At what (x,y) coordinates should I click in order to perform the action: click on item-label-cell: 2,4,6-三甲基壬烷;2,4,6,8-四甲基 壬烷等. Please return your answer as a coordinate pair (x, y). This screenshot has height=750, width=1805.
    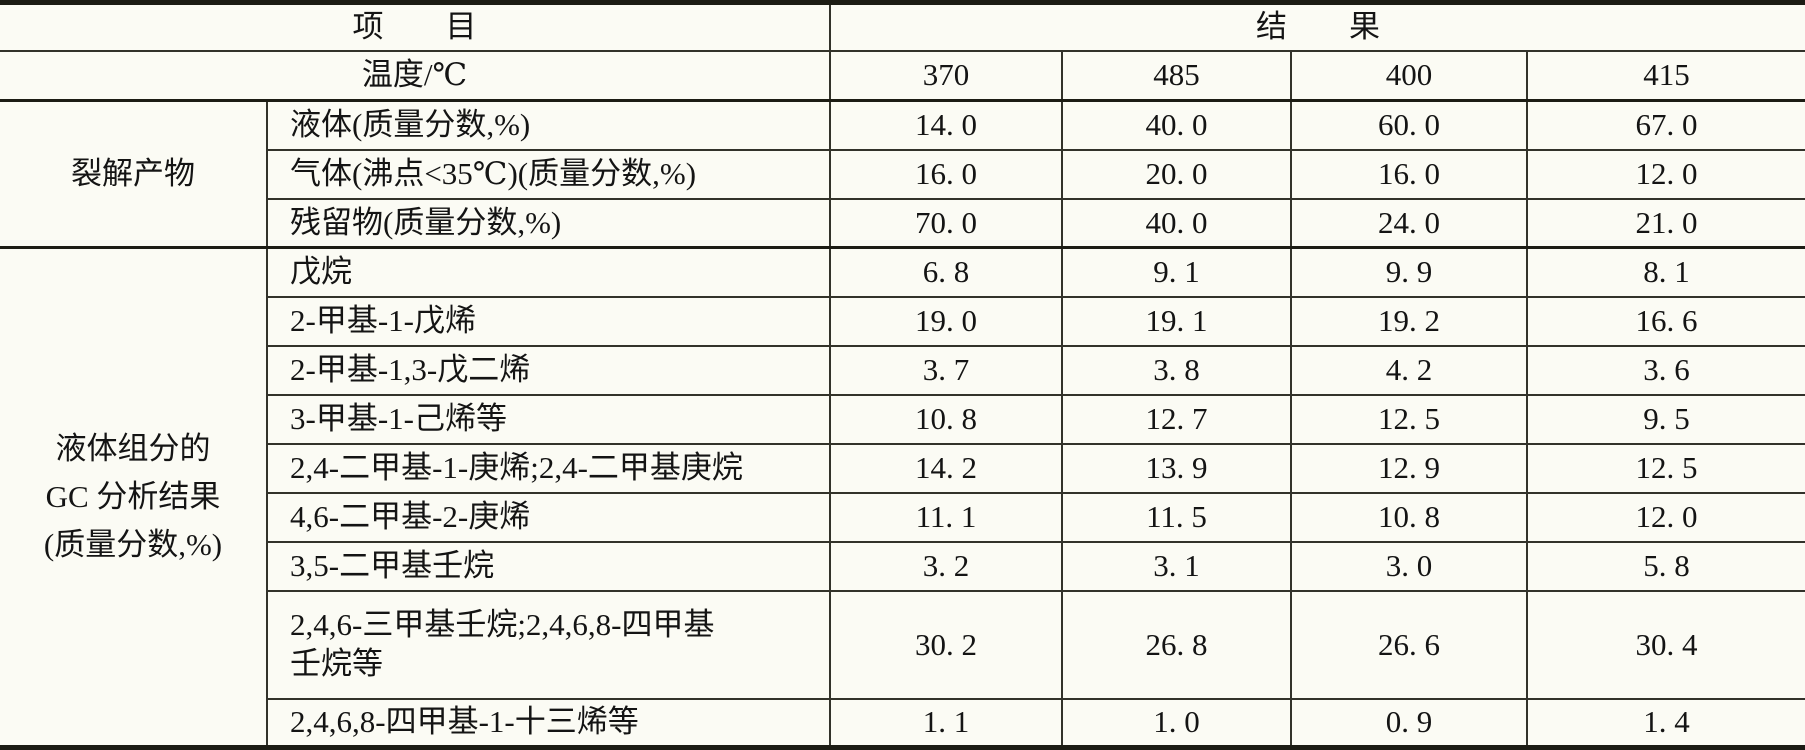
    Looking at the image, I should click on (548, 645).